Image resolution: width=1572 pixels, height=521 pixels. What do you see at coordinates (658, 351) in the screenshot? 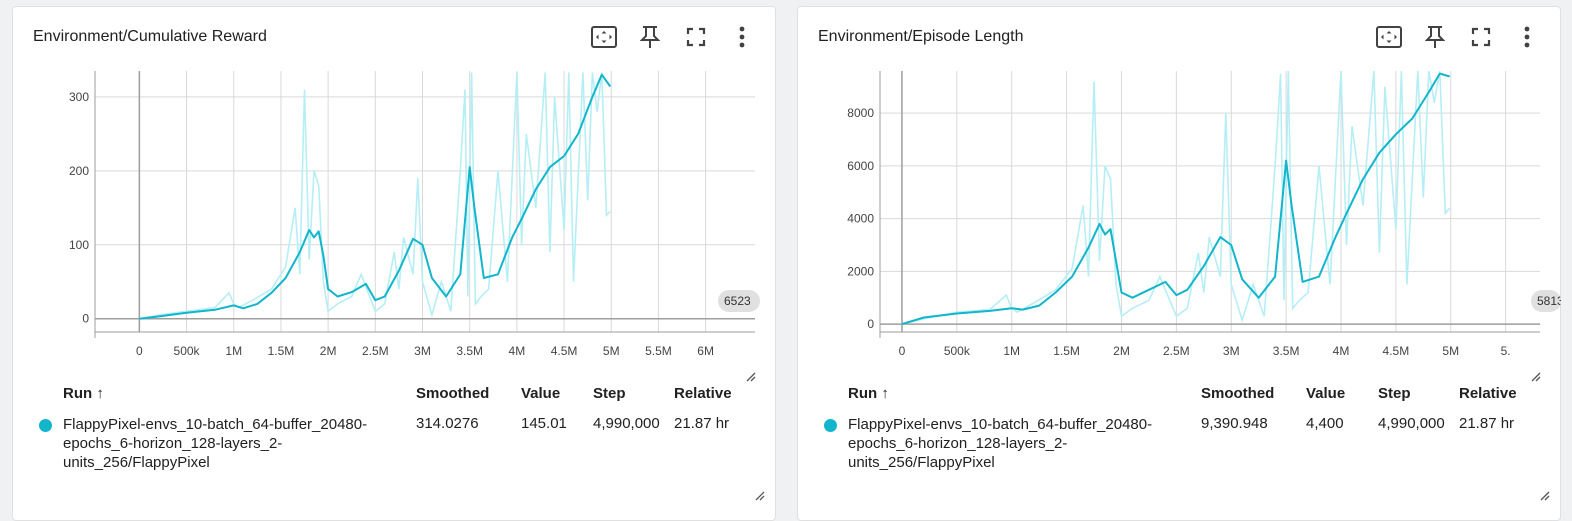
I see `x-tick-label: 5.5M` at bounding box center [658, 351].